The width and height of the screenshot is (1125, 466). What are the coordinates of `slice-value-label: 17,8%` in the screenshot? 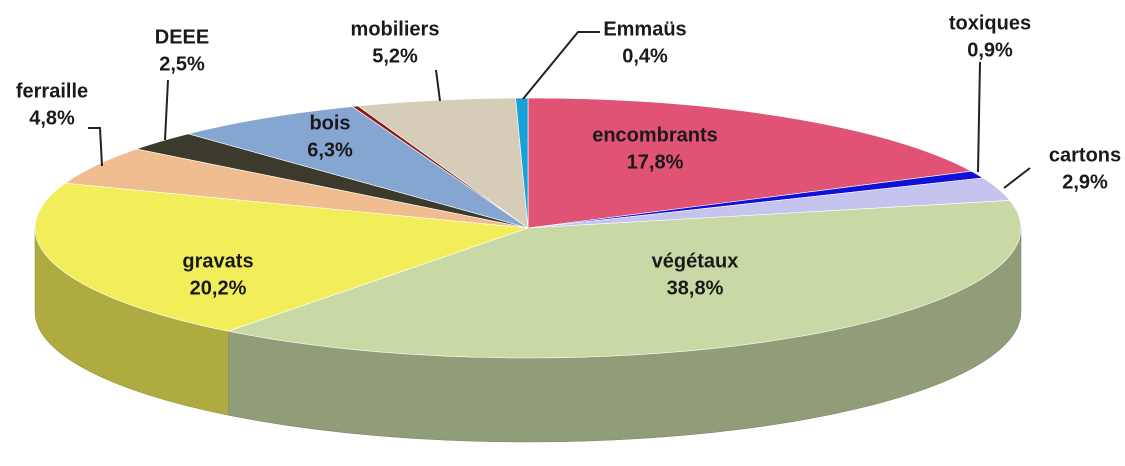 It's located at (655, 162).